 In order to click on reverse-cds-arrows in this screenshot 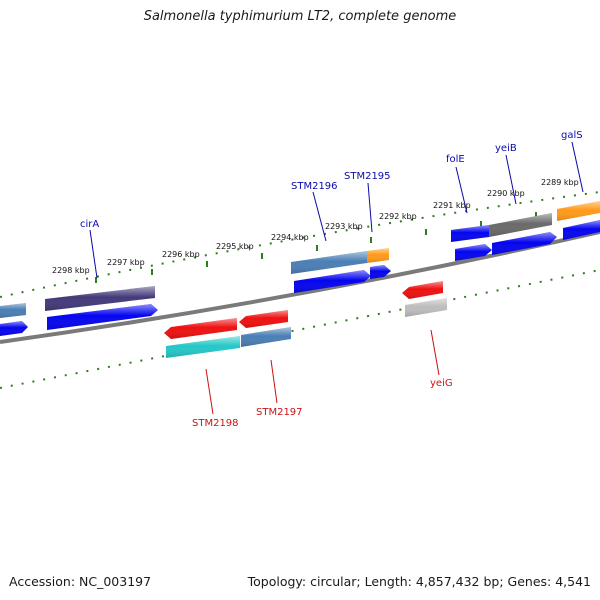, I will do `click(303, 310)`.